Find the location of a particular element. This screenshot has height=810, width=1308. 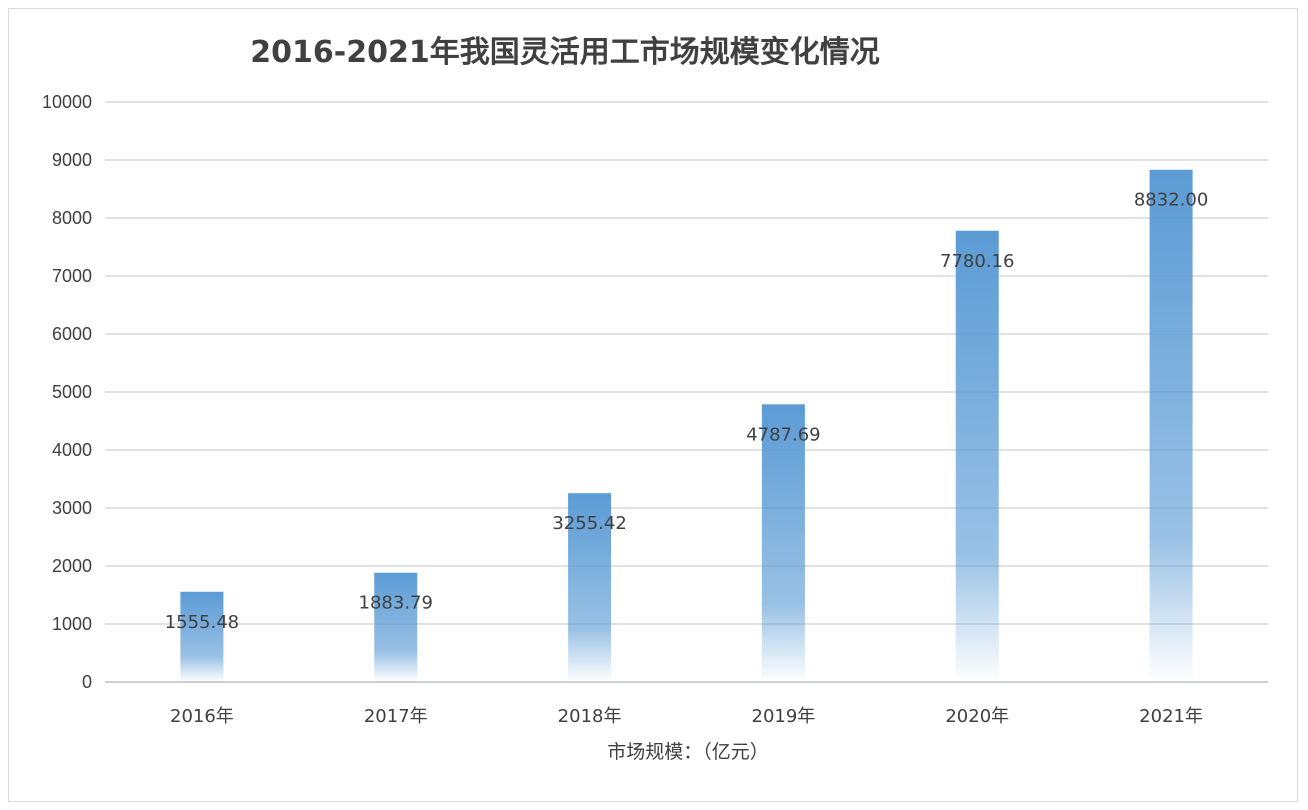

x-tick-label: 2017年 is located at coordinates (396, 716).